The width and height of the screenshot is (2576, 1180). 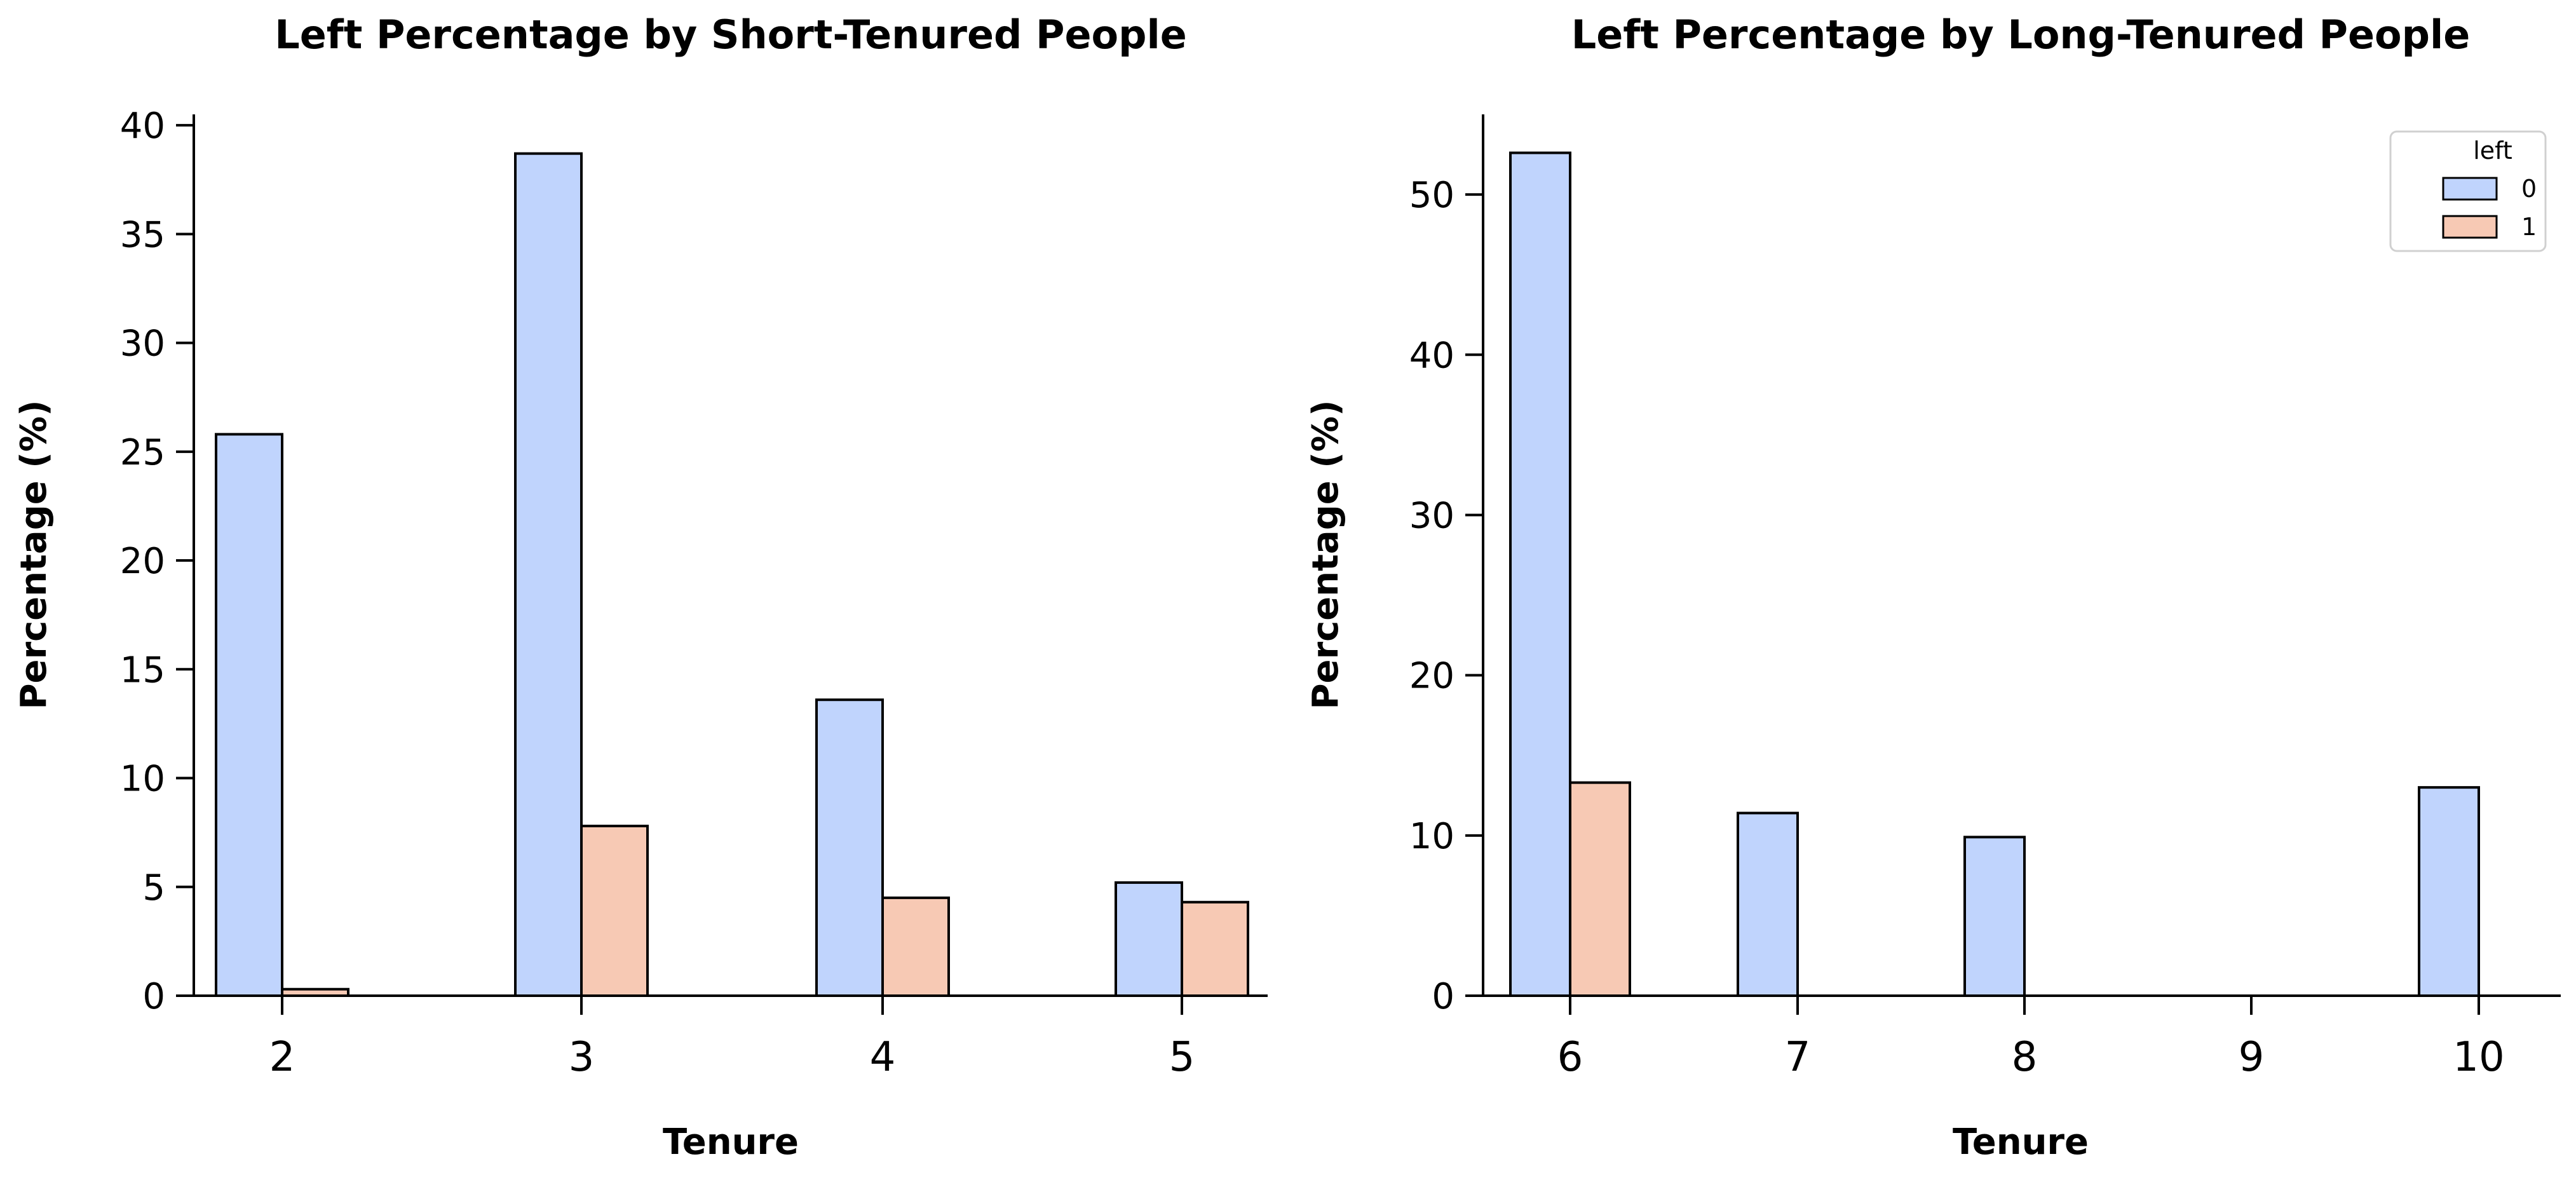 What do you see at coordinates (883, 1057) in the screenshot?
I see `x-tick-label: 4` at bounding box center [883, 1057].